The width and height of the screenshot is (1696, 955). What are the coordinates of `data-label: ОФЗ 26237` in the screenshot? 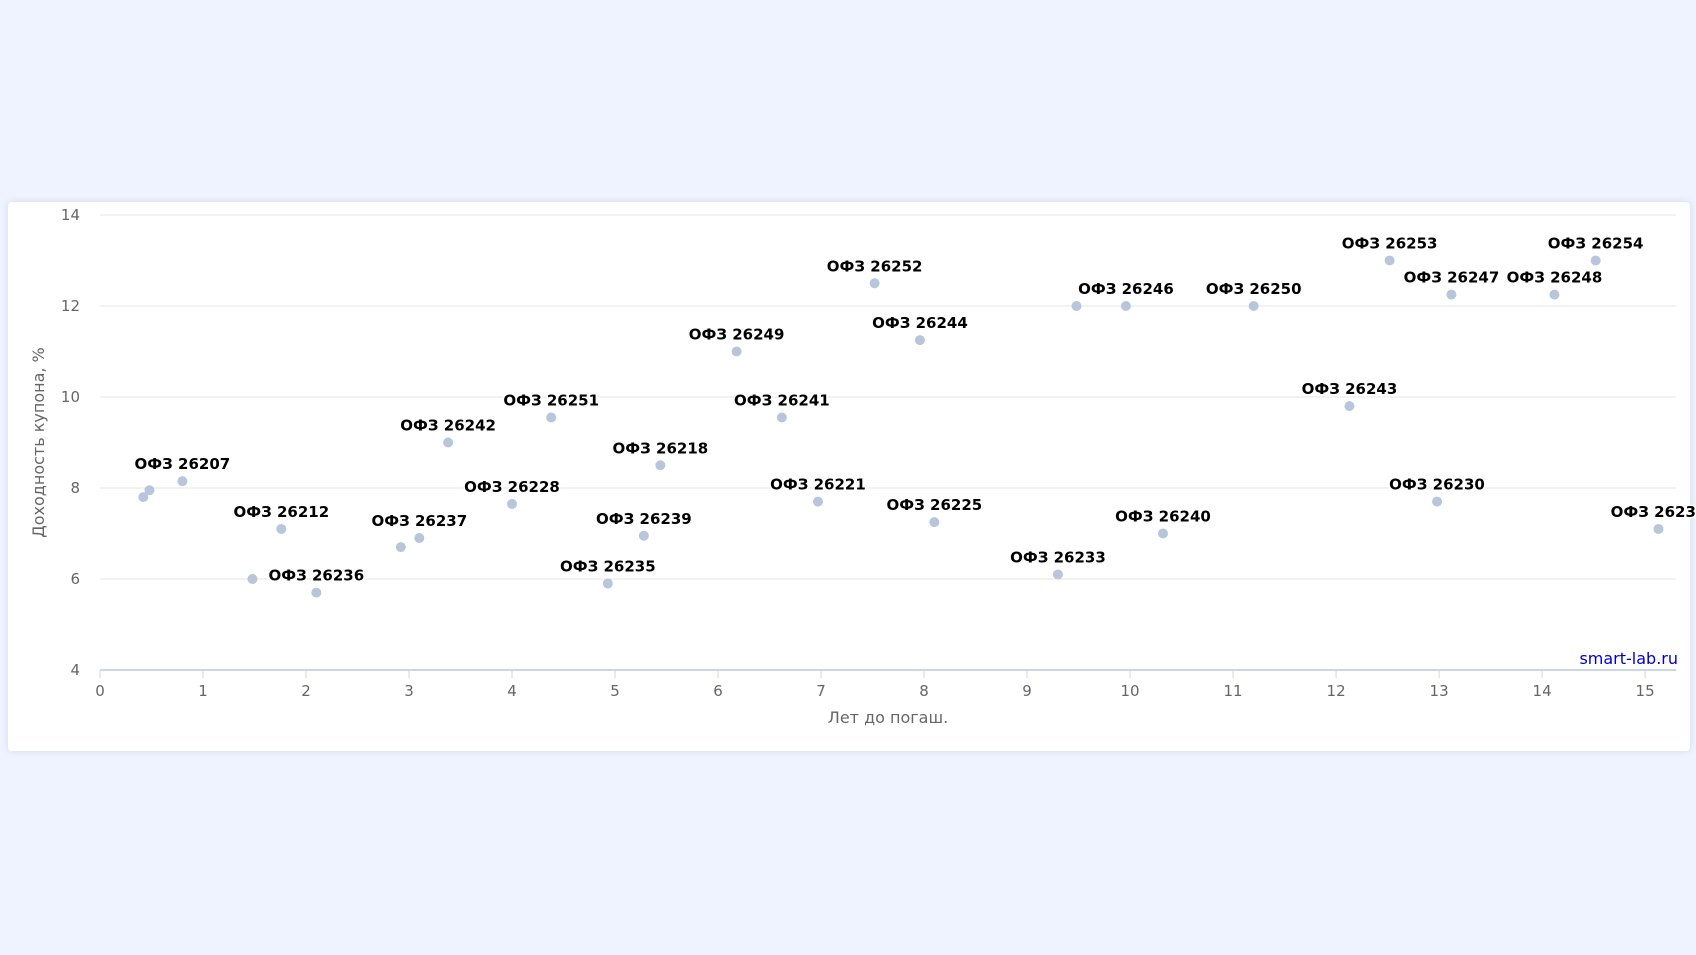 It's located at (419, 521).